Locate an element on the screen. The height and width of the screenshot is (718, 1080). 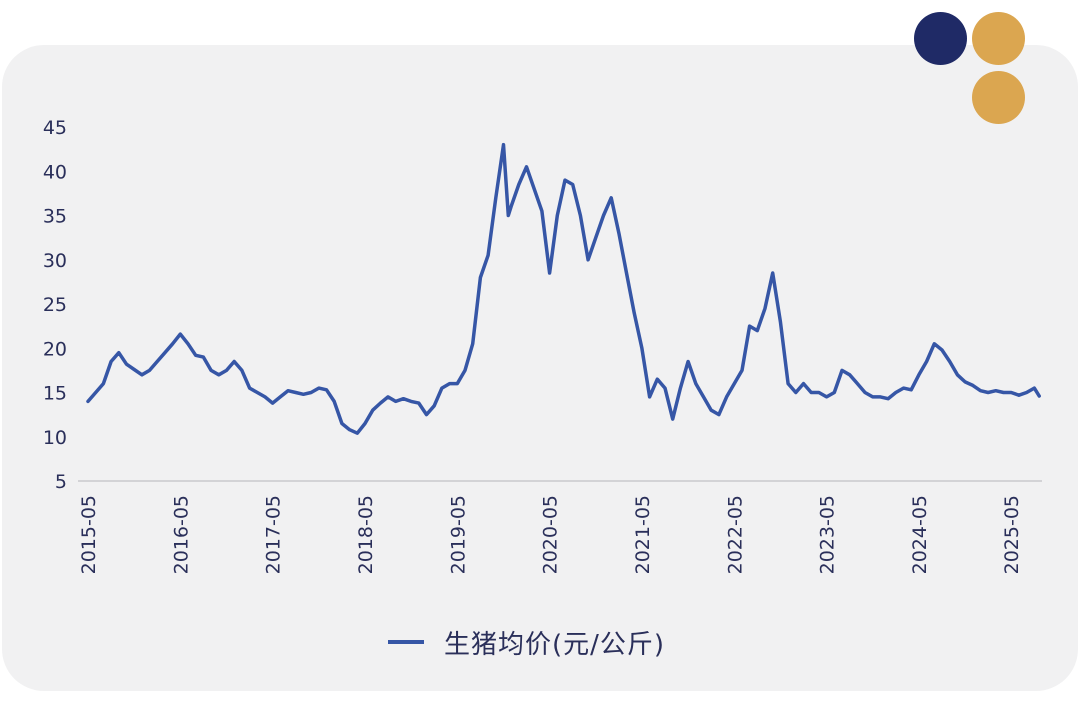
y-axis: 5 10 15 20 25 30 35 40 45 is located at coordinates (55, 305).